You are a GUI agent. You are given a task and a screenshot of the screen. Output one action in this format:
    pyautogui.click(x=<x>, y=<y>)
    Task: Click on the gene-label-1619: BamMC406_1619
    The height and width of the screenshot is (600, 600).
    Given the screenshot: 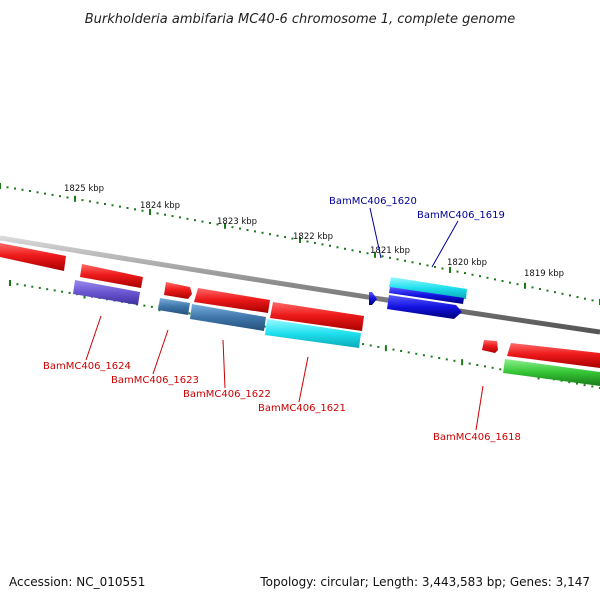 What is the action you would take?
    pyautogui.click(x=461, y=215)
    